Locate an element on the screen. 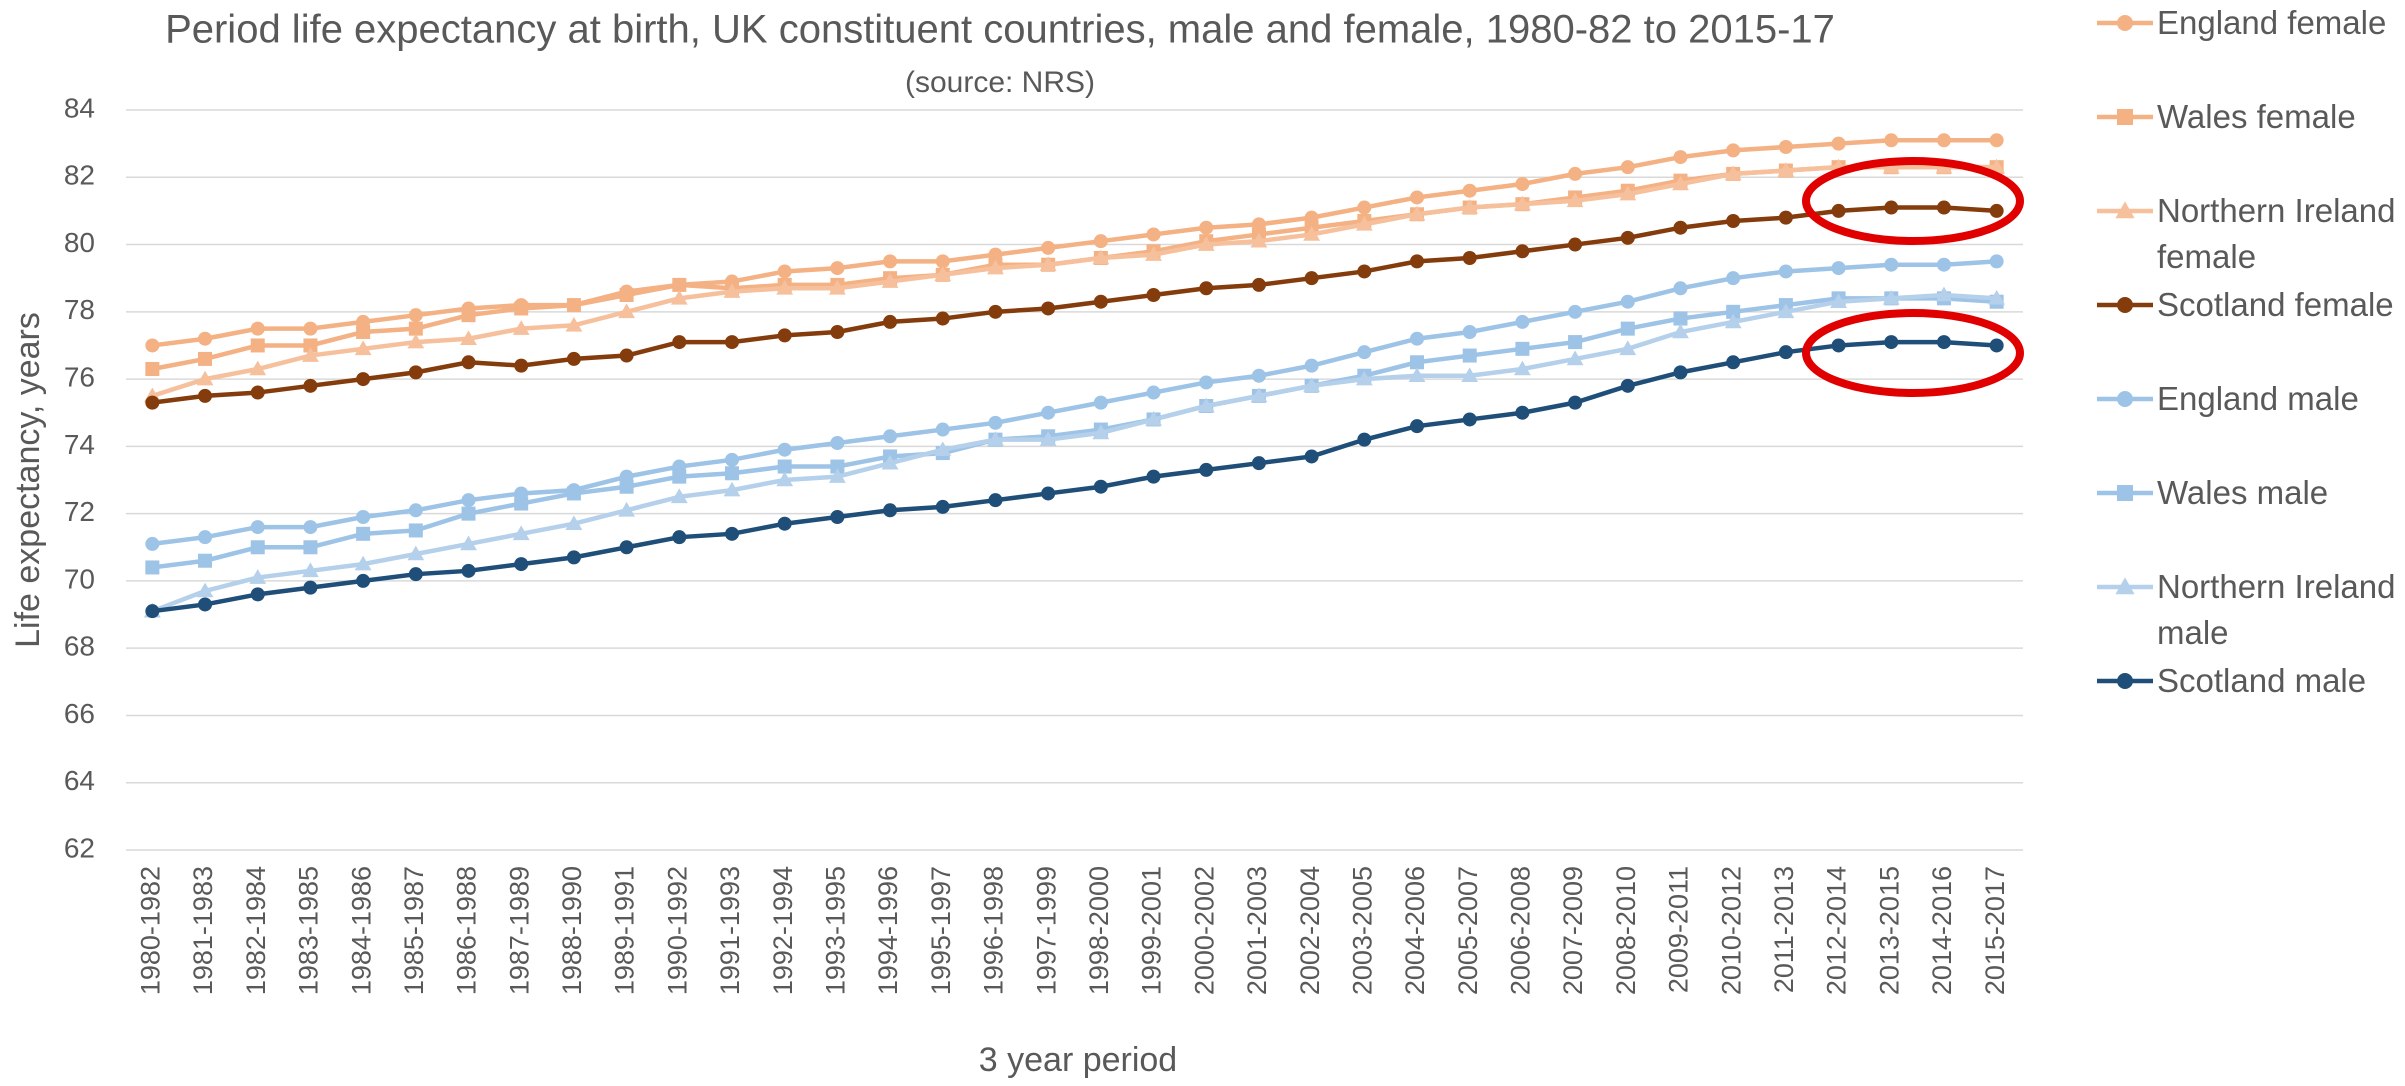 Image resolution: width=2405 pixels, height=1086 pixels. x-tick-label: 2004-2006 is located at coordinates (1415, 930).